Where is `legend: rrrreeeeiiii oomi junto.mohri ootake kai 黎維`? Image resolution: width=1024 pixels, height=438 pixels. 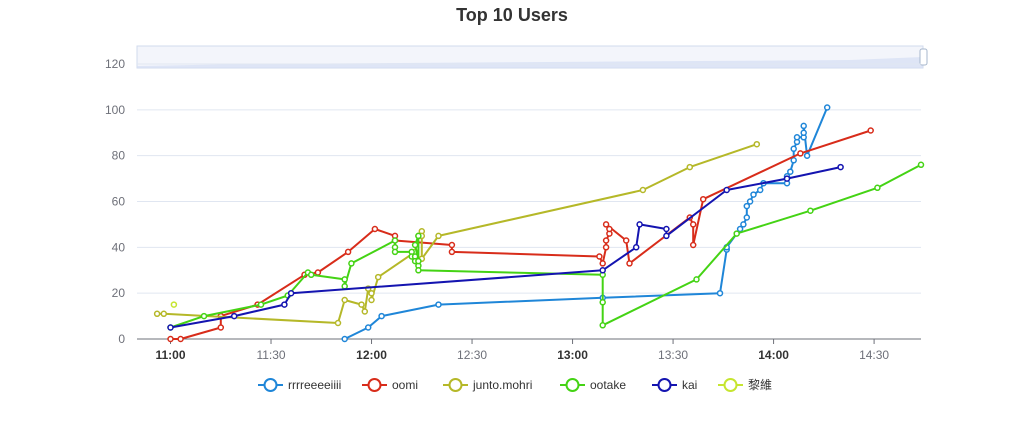
legend: rrrreeeeiiii oomi junto.mohri ootake kai 黎維 is located at coordinates (515, 385).